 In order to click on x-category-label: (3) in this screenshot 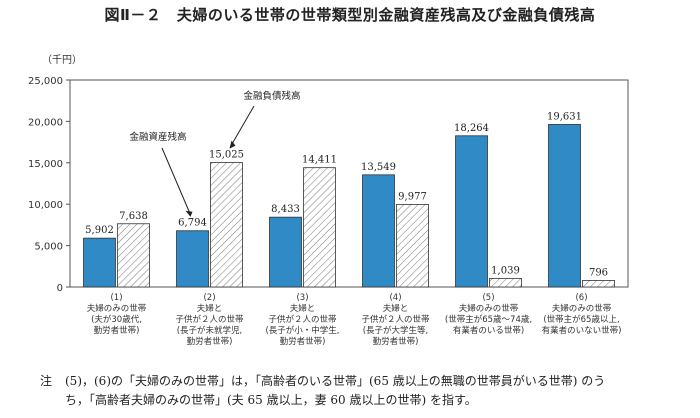, I will do `click(302, 298)`.